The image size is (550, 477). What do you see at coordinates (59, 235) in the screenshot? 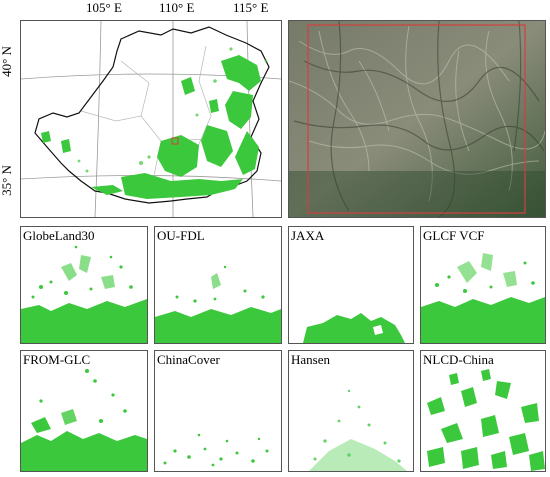
I see `product-label: GlobeLand30` at bounding box center [59, 235].